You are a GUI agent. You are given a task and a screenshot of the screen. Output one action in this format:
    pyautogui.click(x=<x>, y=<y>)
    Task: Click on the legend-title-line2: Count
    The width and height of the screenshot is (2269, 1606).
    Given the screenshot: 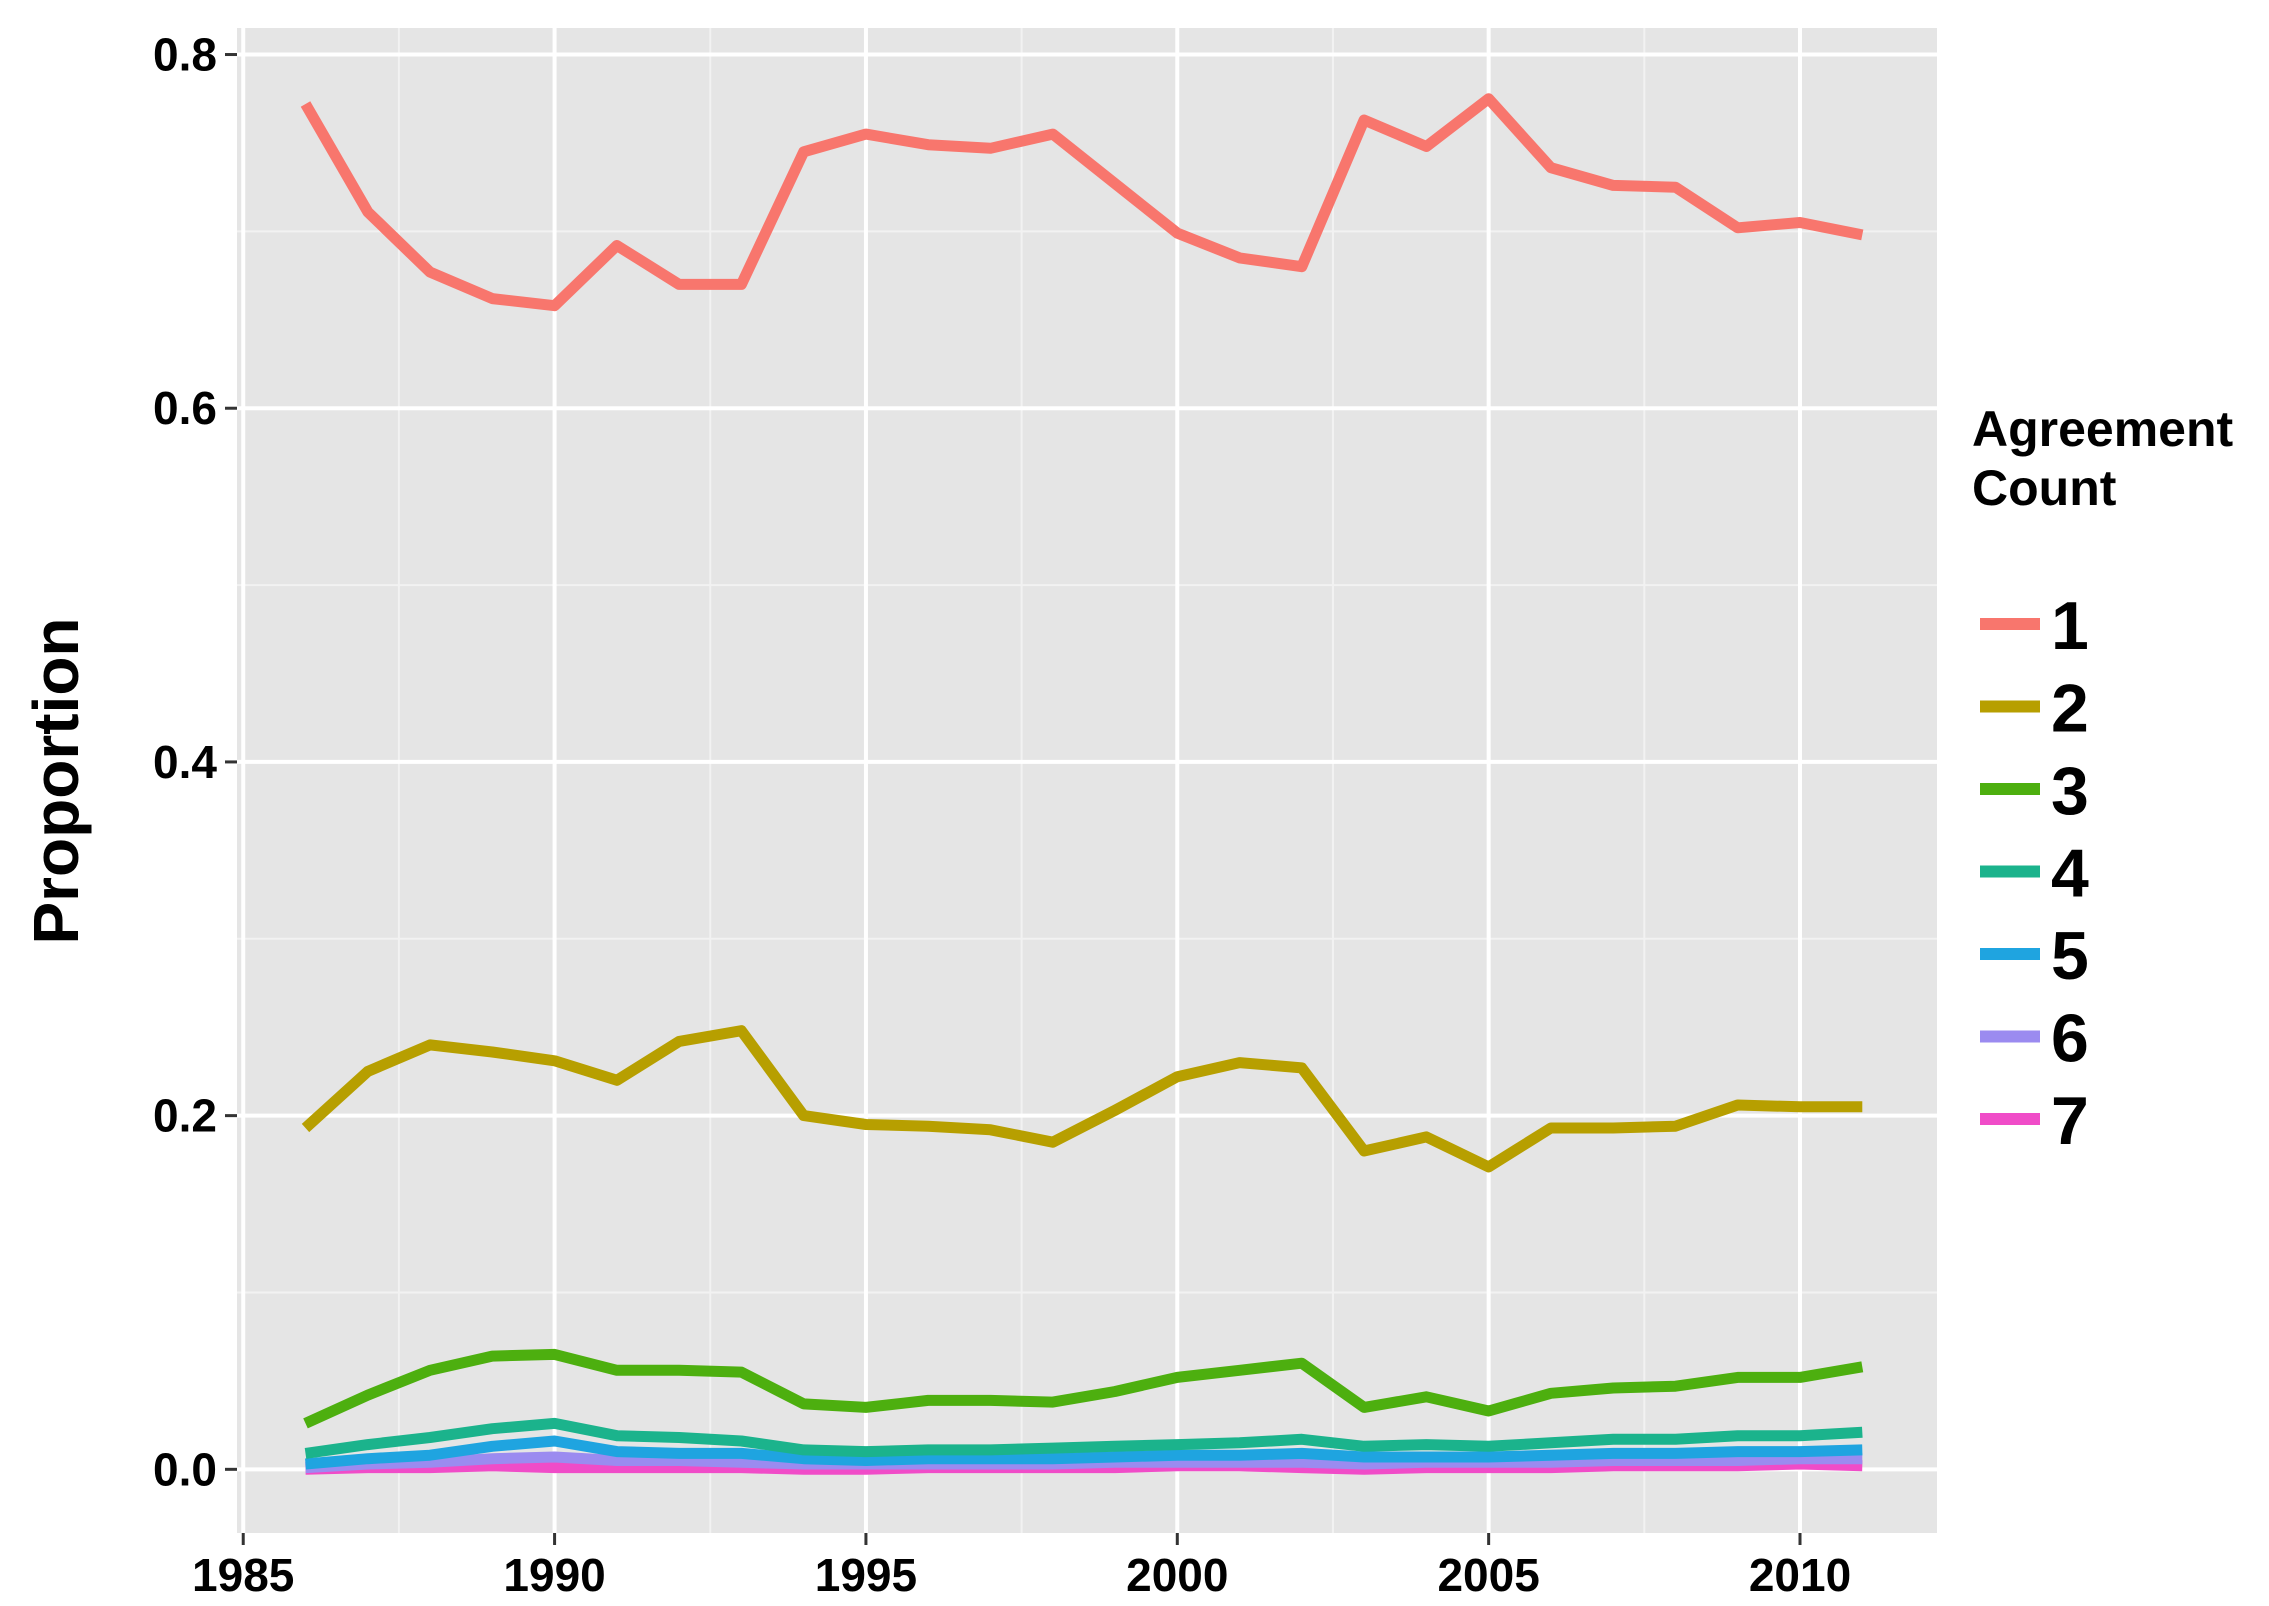 What is the action you would take?
    pyautogui.click(x=2044, y=488)
    